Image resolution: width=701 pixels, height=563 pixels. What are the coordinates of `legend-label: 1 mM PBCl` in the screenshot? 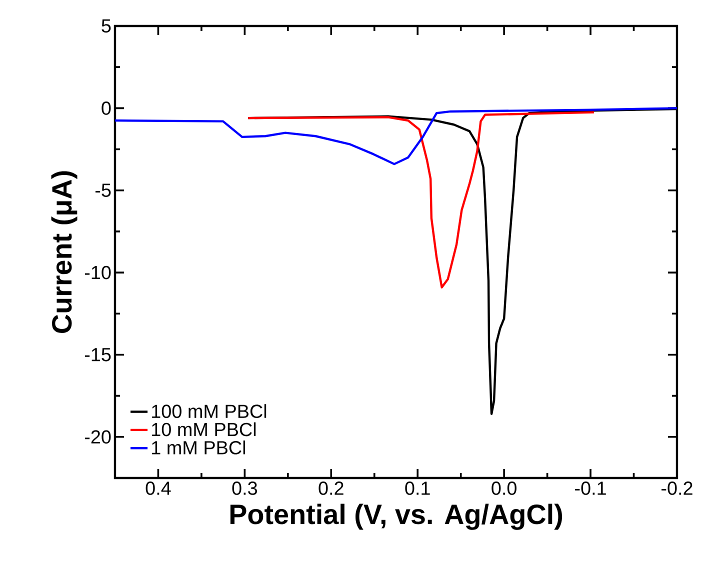 It's located at (199, 447).